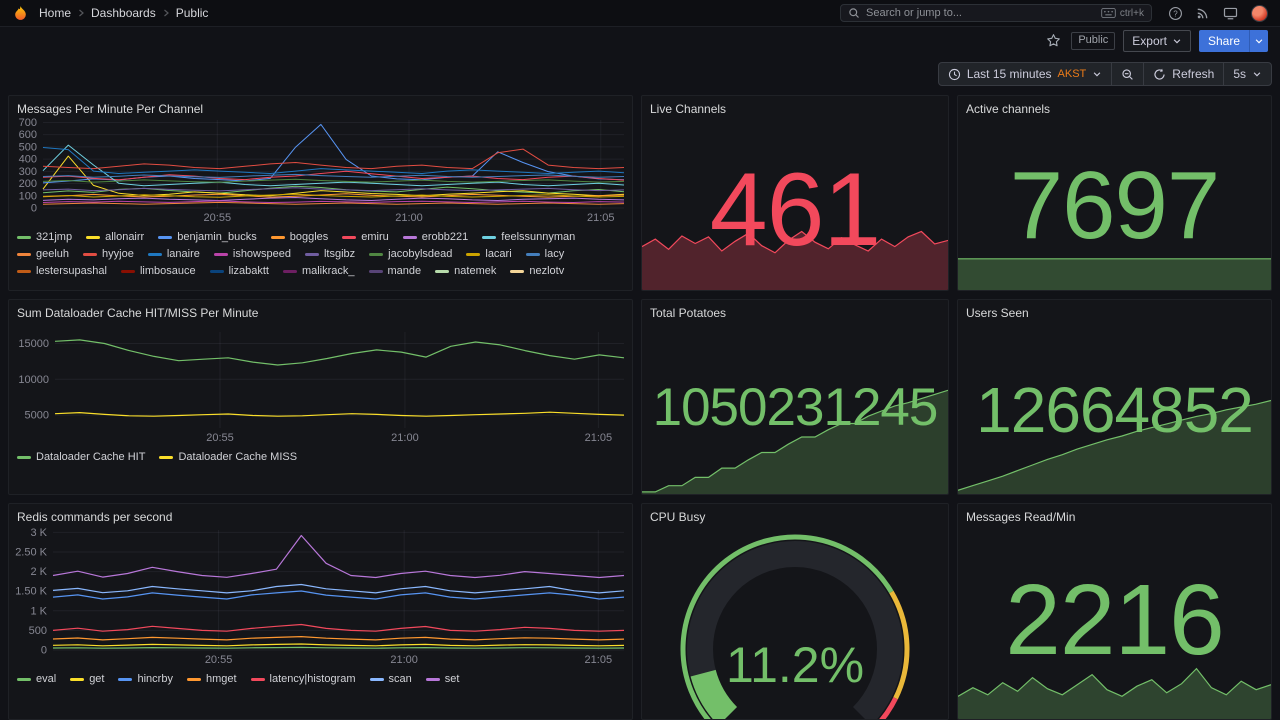  I want to click on legend-item: boggles, so click(299, 237).